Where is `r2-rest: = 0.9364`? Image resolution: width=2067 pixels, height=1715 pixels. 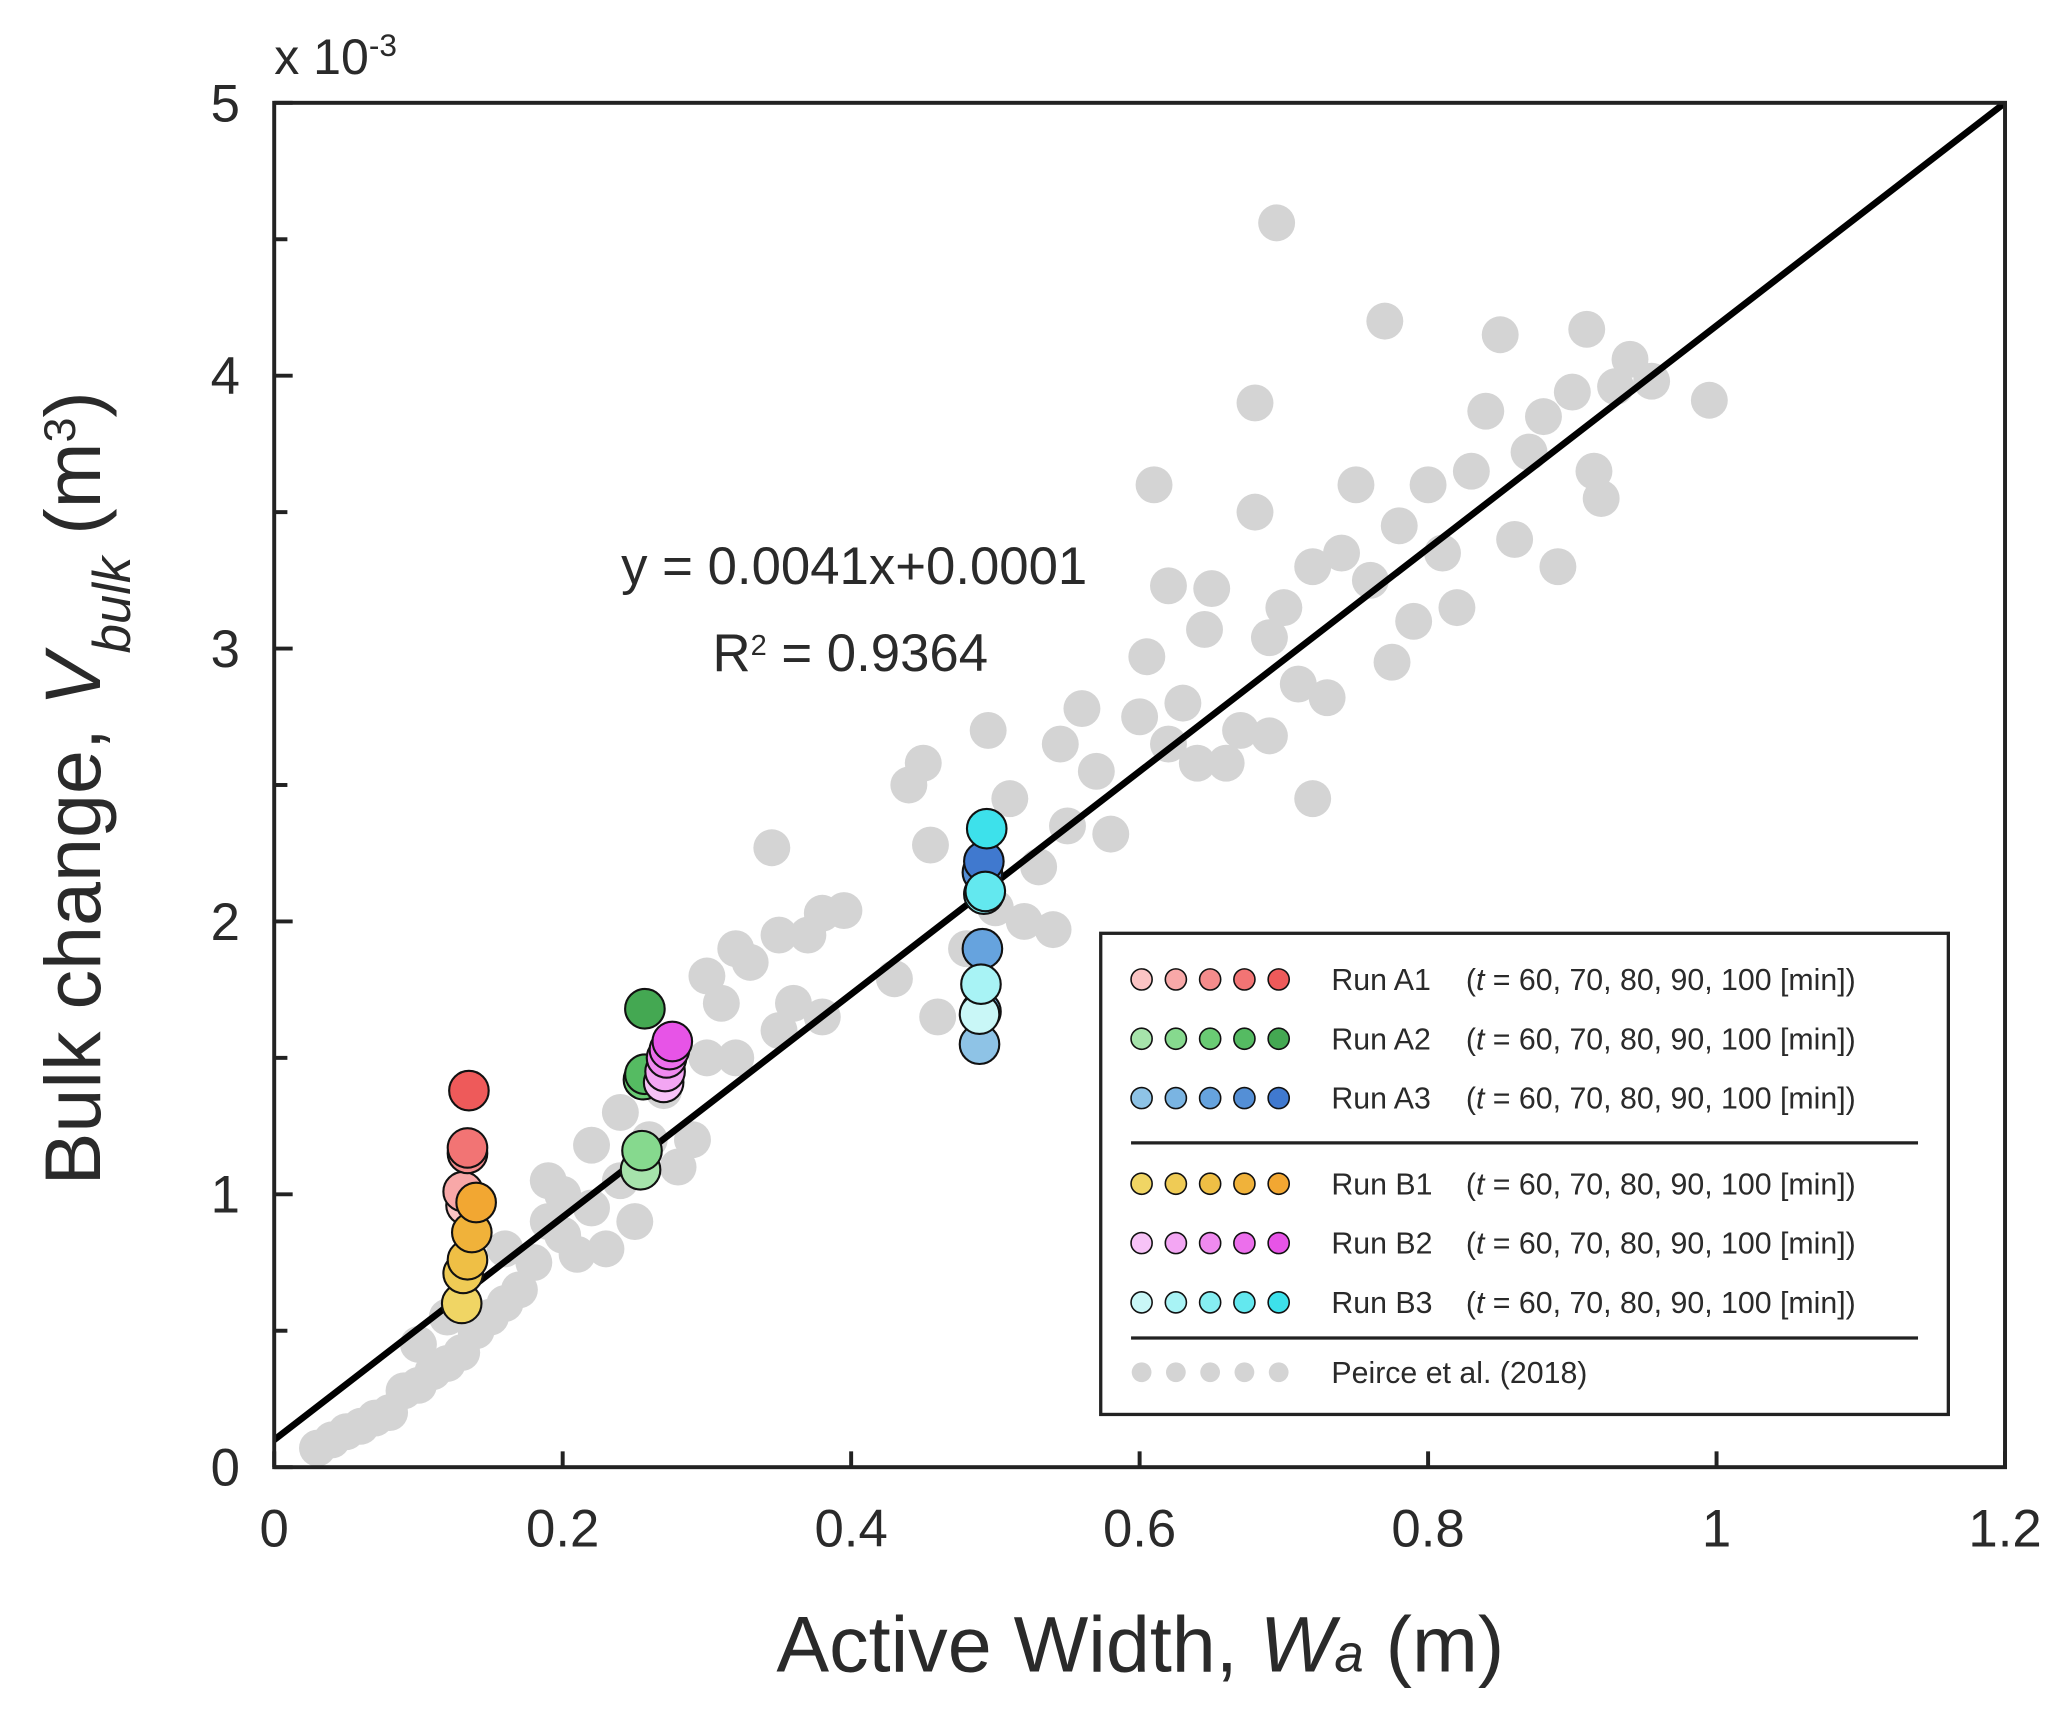 r2-rest: = 0.9364 is located at coordinates (877, 653).